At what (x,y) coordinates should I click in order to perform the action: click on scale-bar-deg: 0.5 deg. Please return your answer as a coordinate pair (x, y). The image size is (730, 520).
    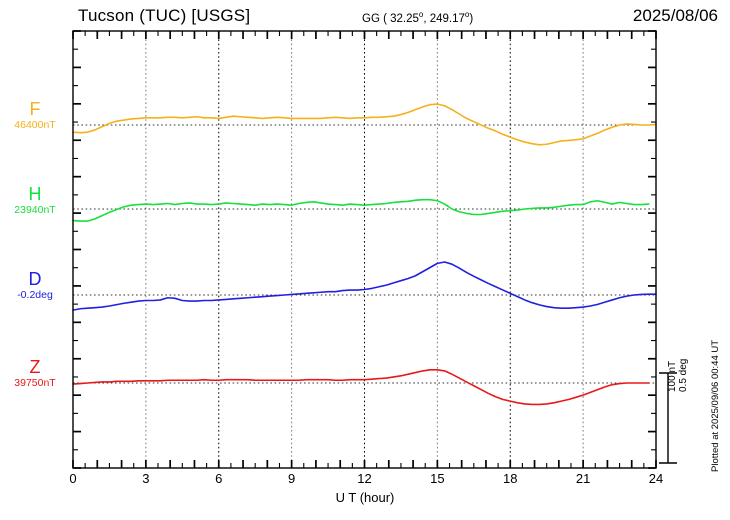
    Looking at the image, I should click on (683, 375).